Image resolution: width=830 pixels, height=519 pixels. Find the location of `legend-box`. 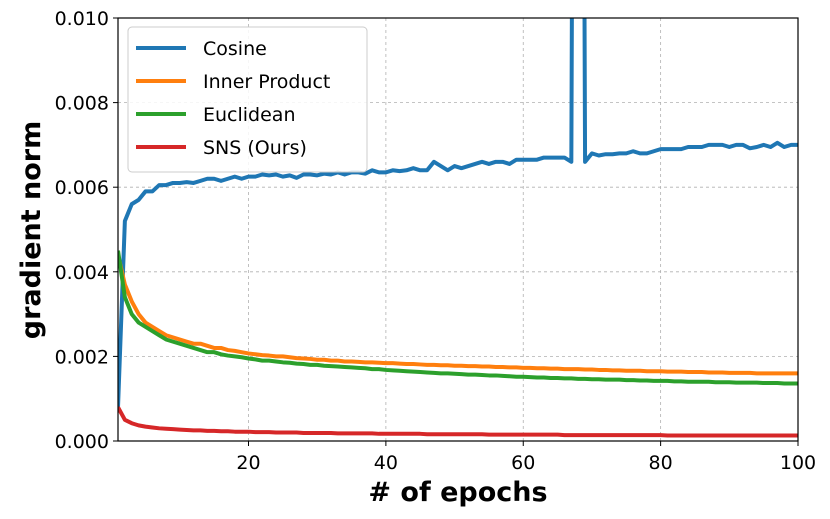

legend-box is located at coordinates (247, 99).